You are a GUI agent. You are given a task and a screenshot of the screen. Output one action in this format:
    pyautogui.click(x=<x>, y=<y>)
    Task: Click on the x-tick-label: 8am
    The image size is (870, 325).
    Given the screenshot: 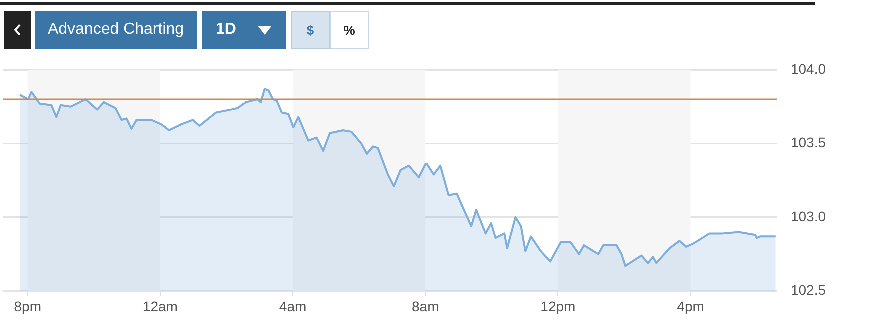 What is the action you would take?
    pyautogui.click(x=426, y=306)
    